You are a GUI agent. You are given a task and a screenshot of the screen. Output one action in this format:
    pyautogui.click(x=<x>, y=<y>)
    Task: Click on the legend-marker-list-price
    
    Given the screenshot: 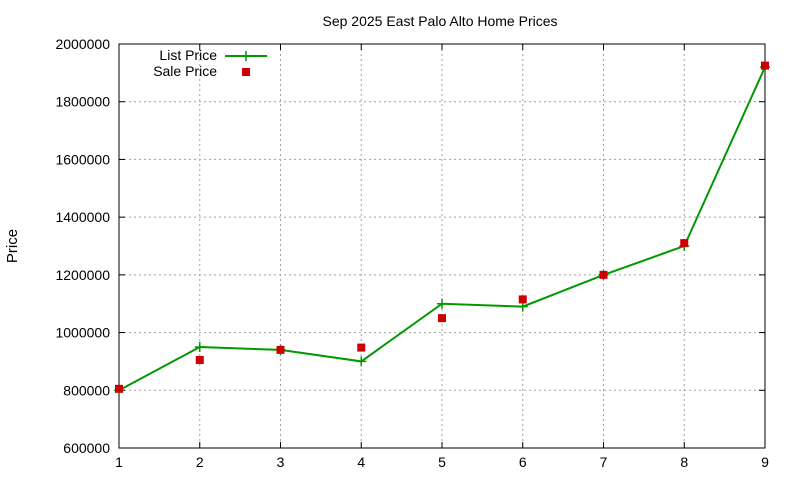 What is the action you would take?
    pyautogui.click(x=246, y=56)
    